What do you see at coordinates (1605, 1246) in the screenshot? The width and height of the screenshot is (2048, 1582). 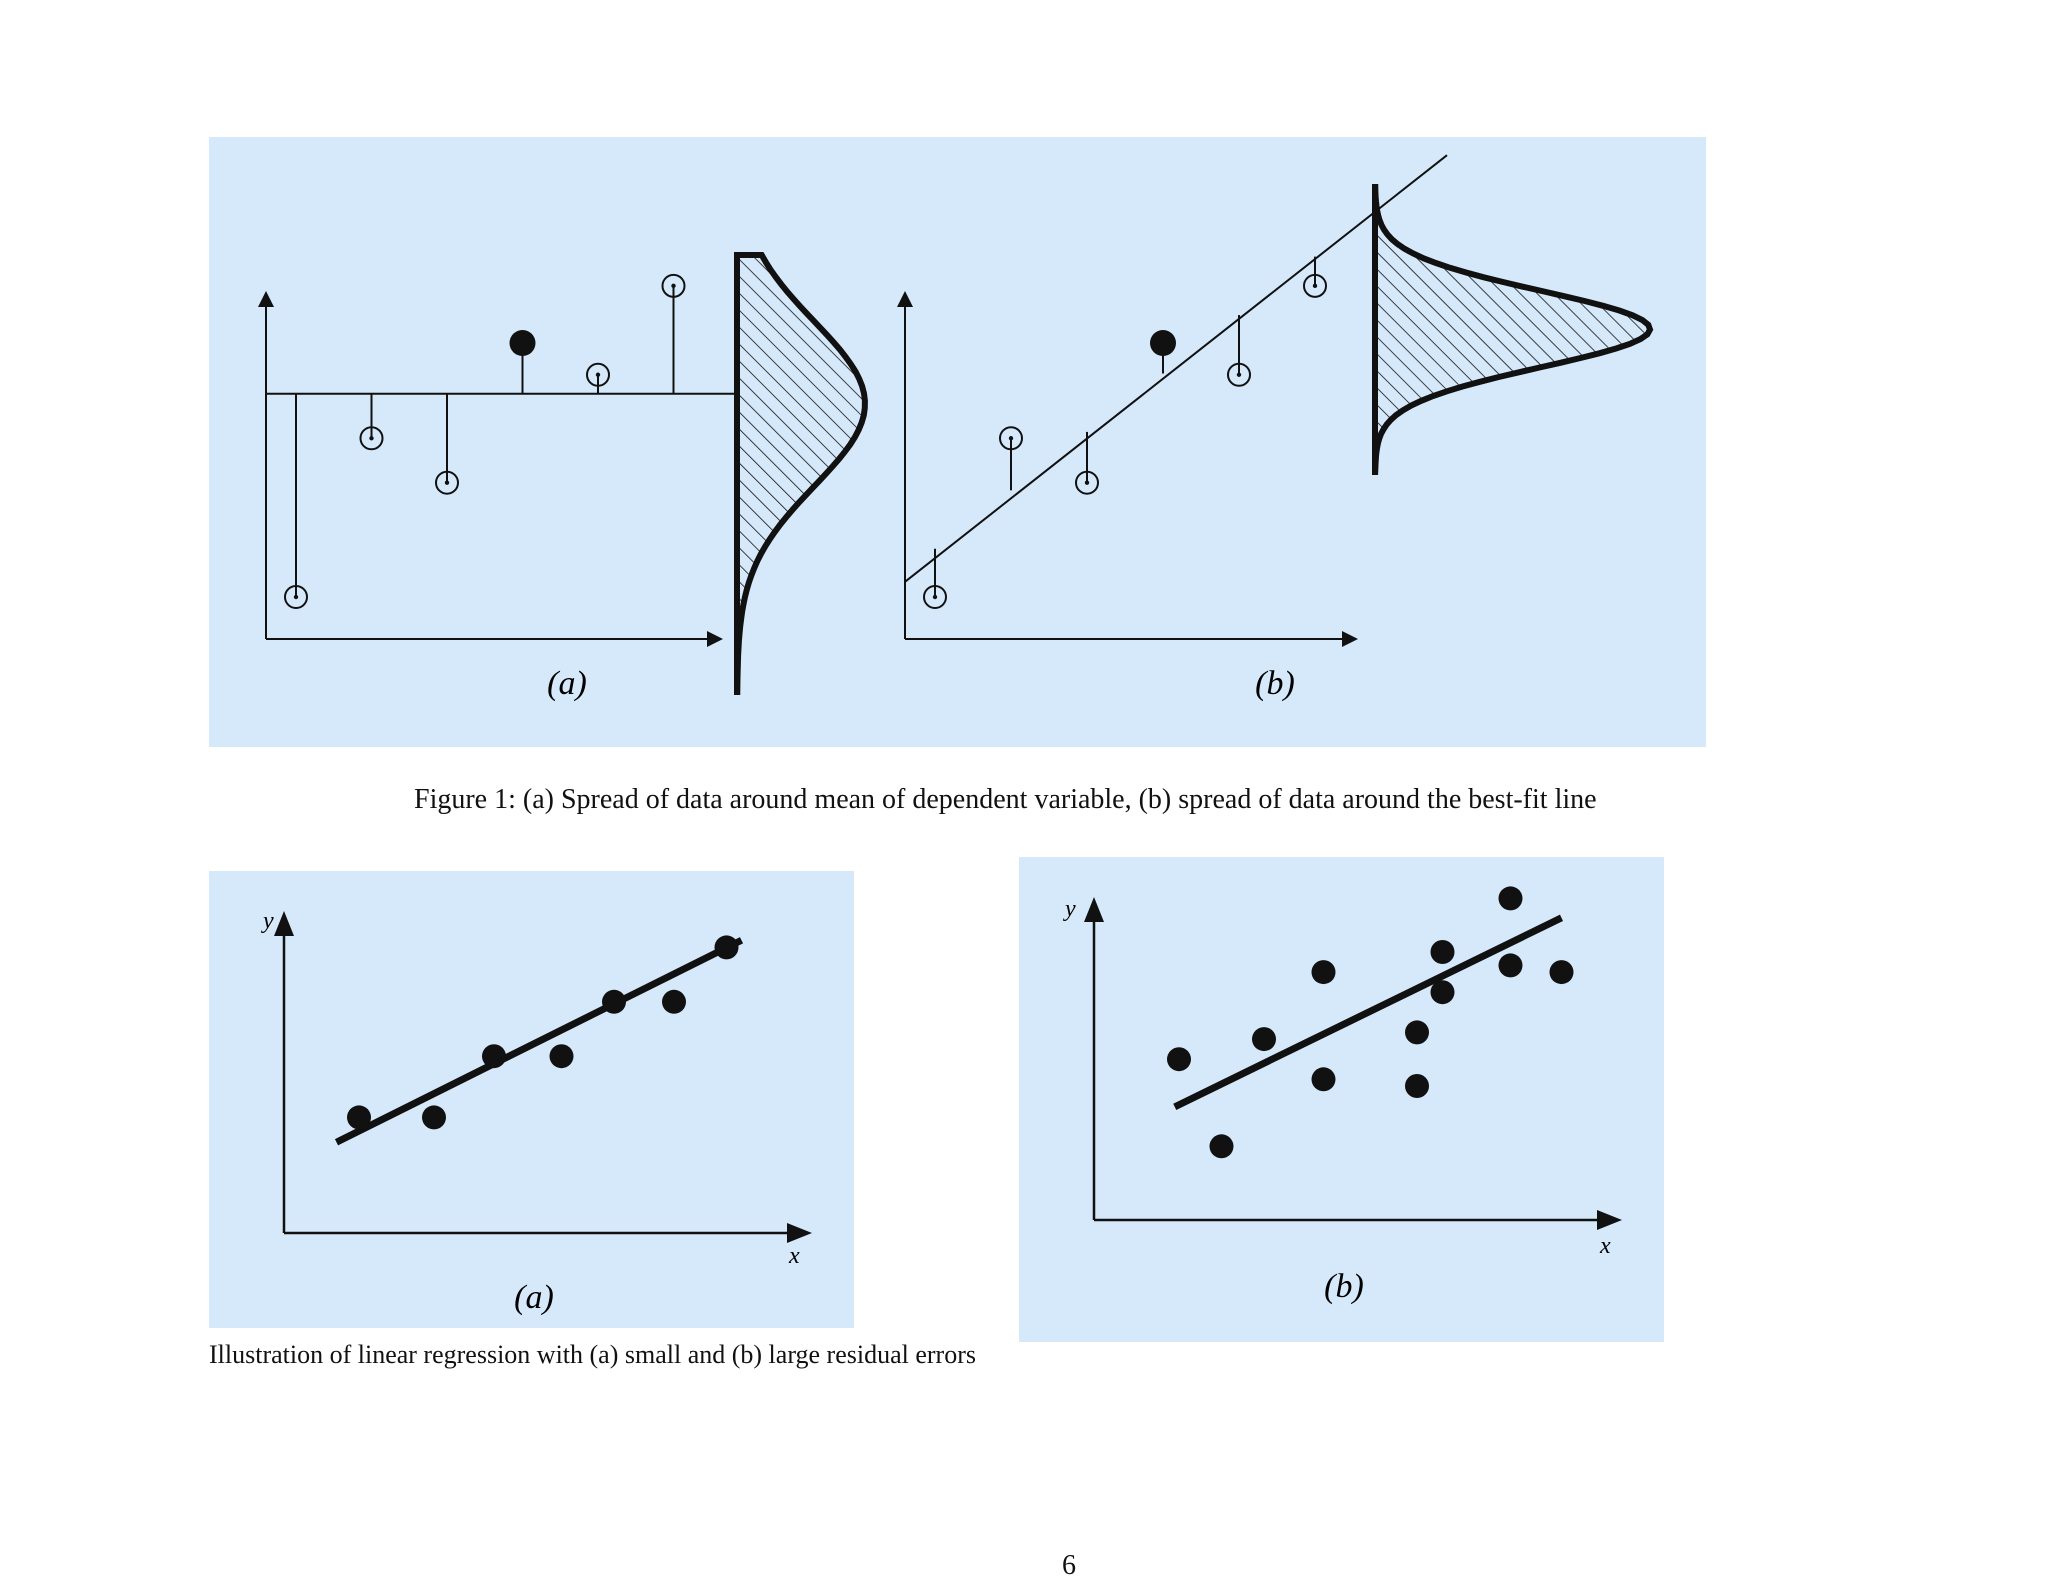 I see `figure2b-x-axis-label: x` at bounding box center [1605, 1246].